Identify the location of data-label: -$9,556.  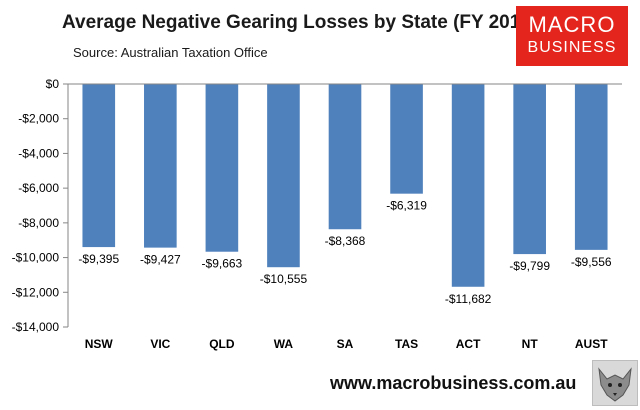
(591, 262).